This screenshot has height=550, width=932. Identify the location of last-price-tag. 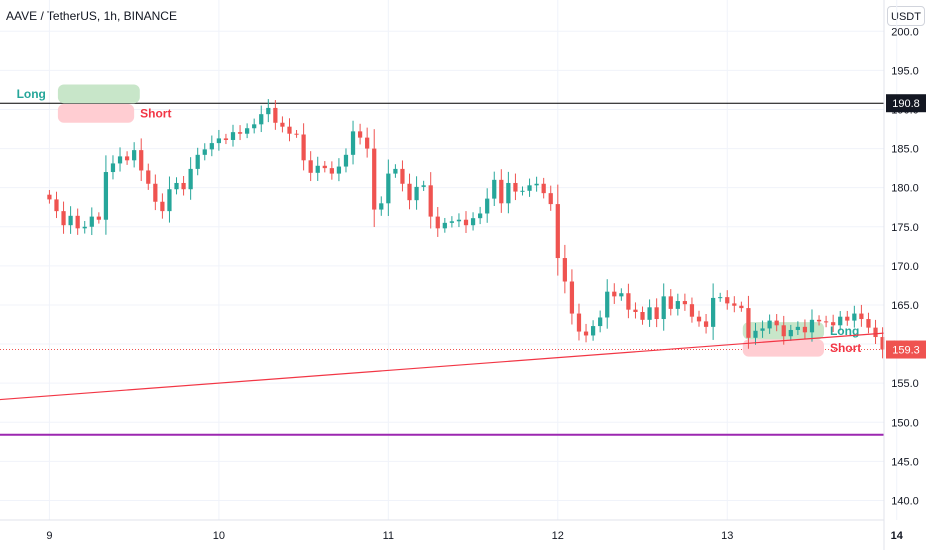
(906, 349).